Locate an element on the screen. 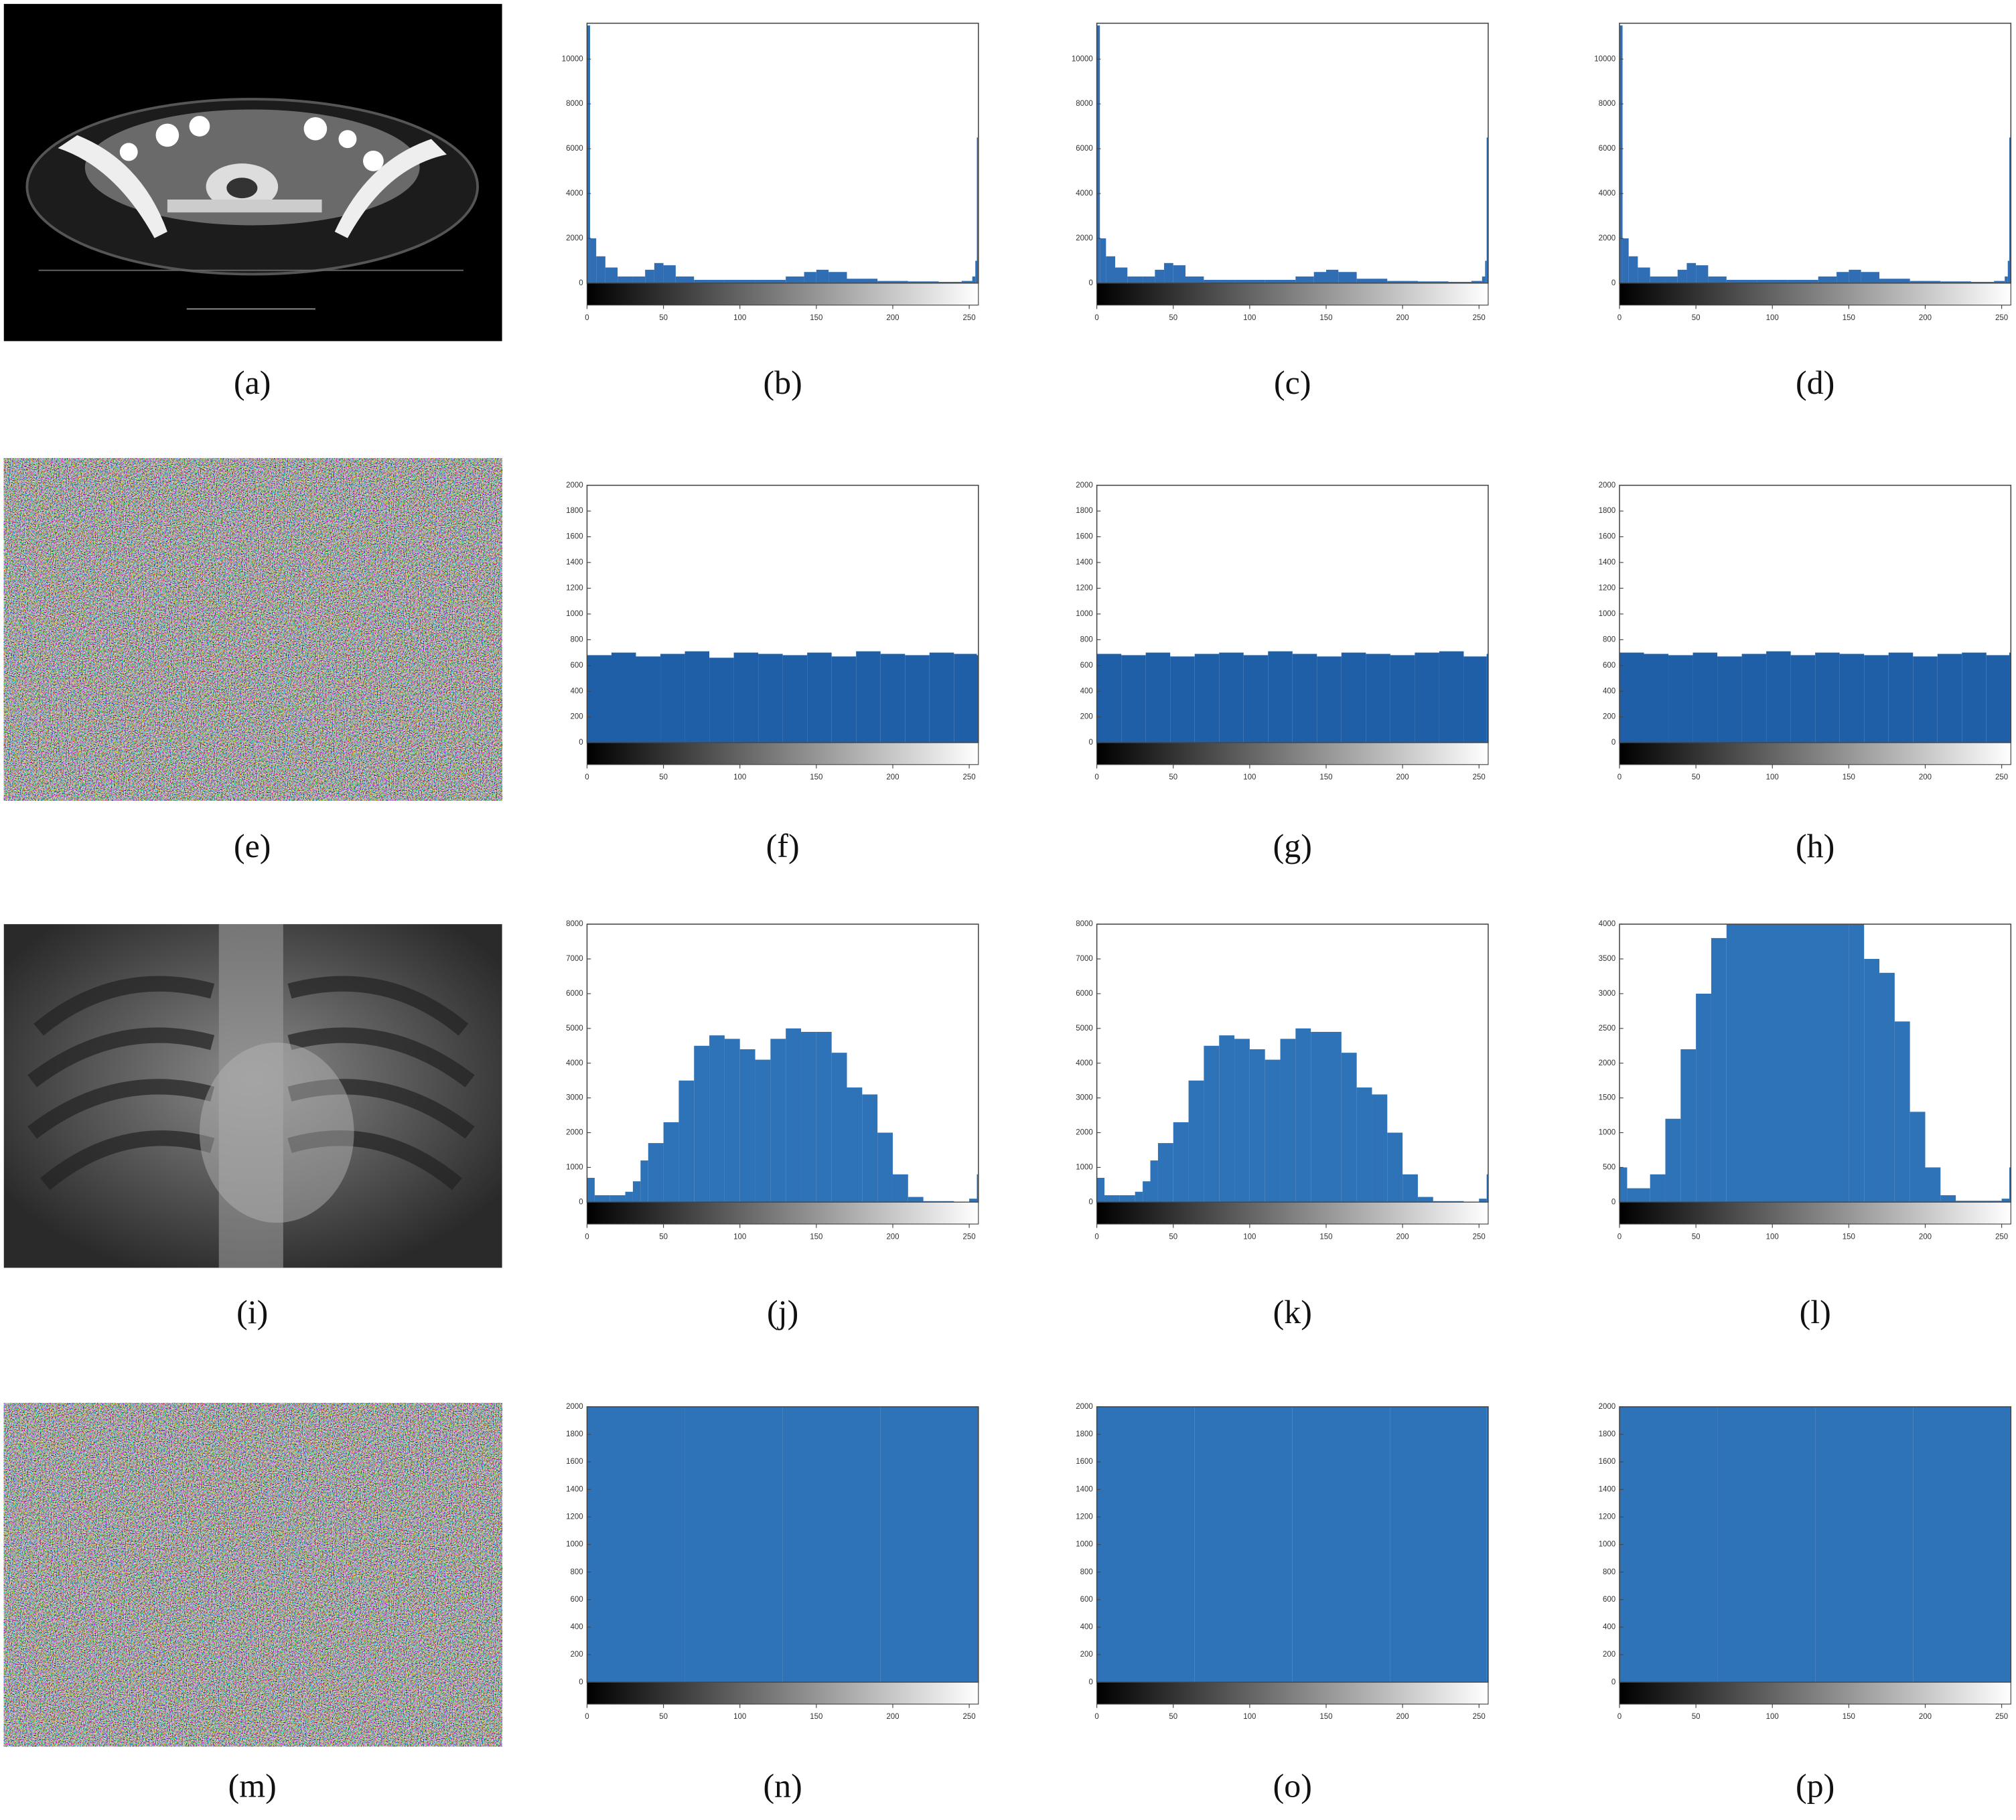  y-tick-label: 400 is located at coordinates (1609, 1627).